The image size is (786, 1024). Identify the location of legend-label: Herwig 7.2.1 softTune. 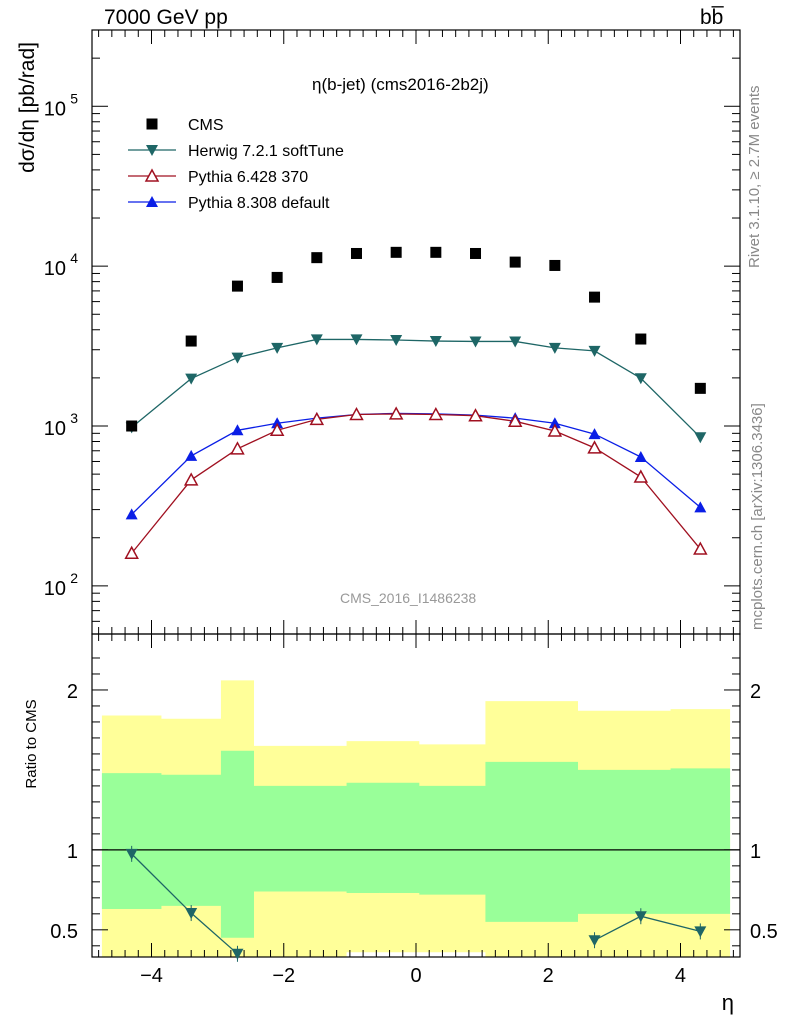
(266, 151).